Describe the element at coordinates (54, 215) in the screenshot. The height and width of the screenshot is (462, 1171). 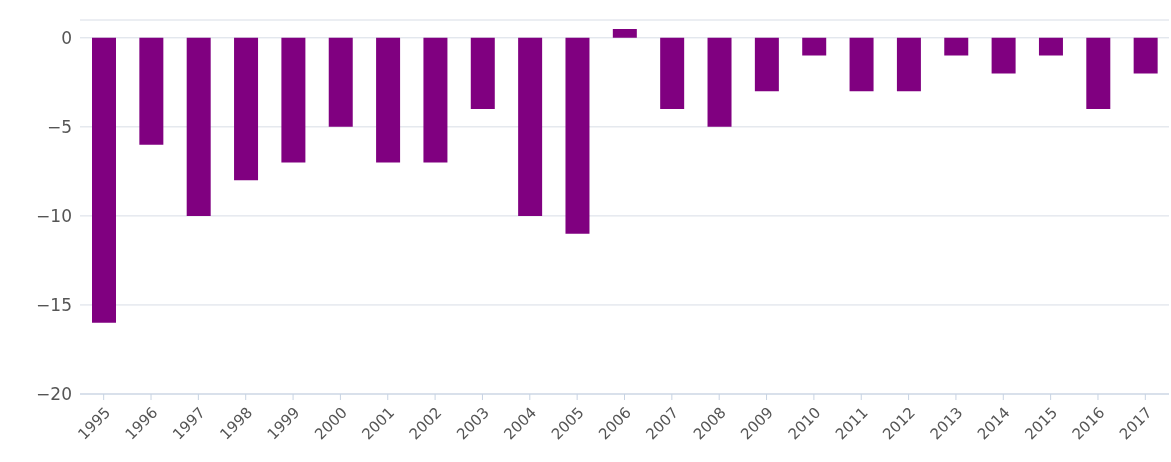
I see `y-tick-label: −10` at that location.